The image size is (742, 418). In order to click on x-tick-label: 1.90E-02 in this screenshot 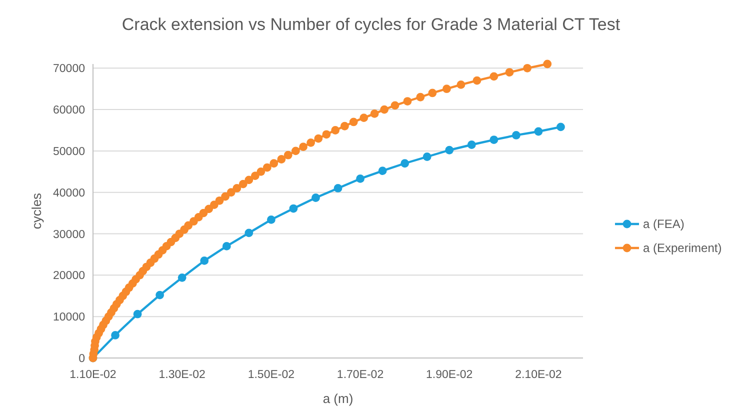, I will do `click(449, 375)`.